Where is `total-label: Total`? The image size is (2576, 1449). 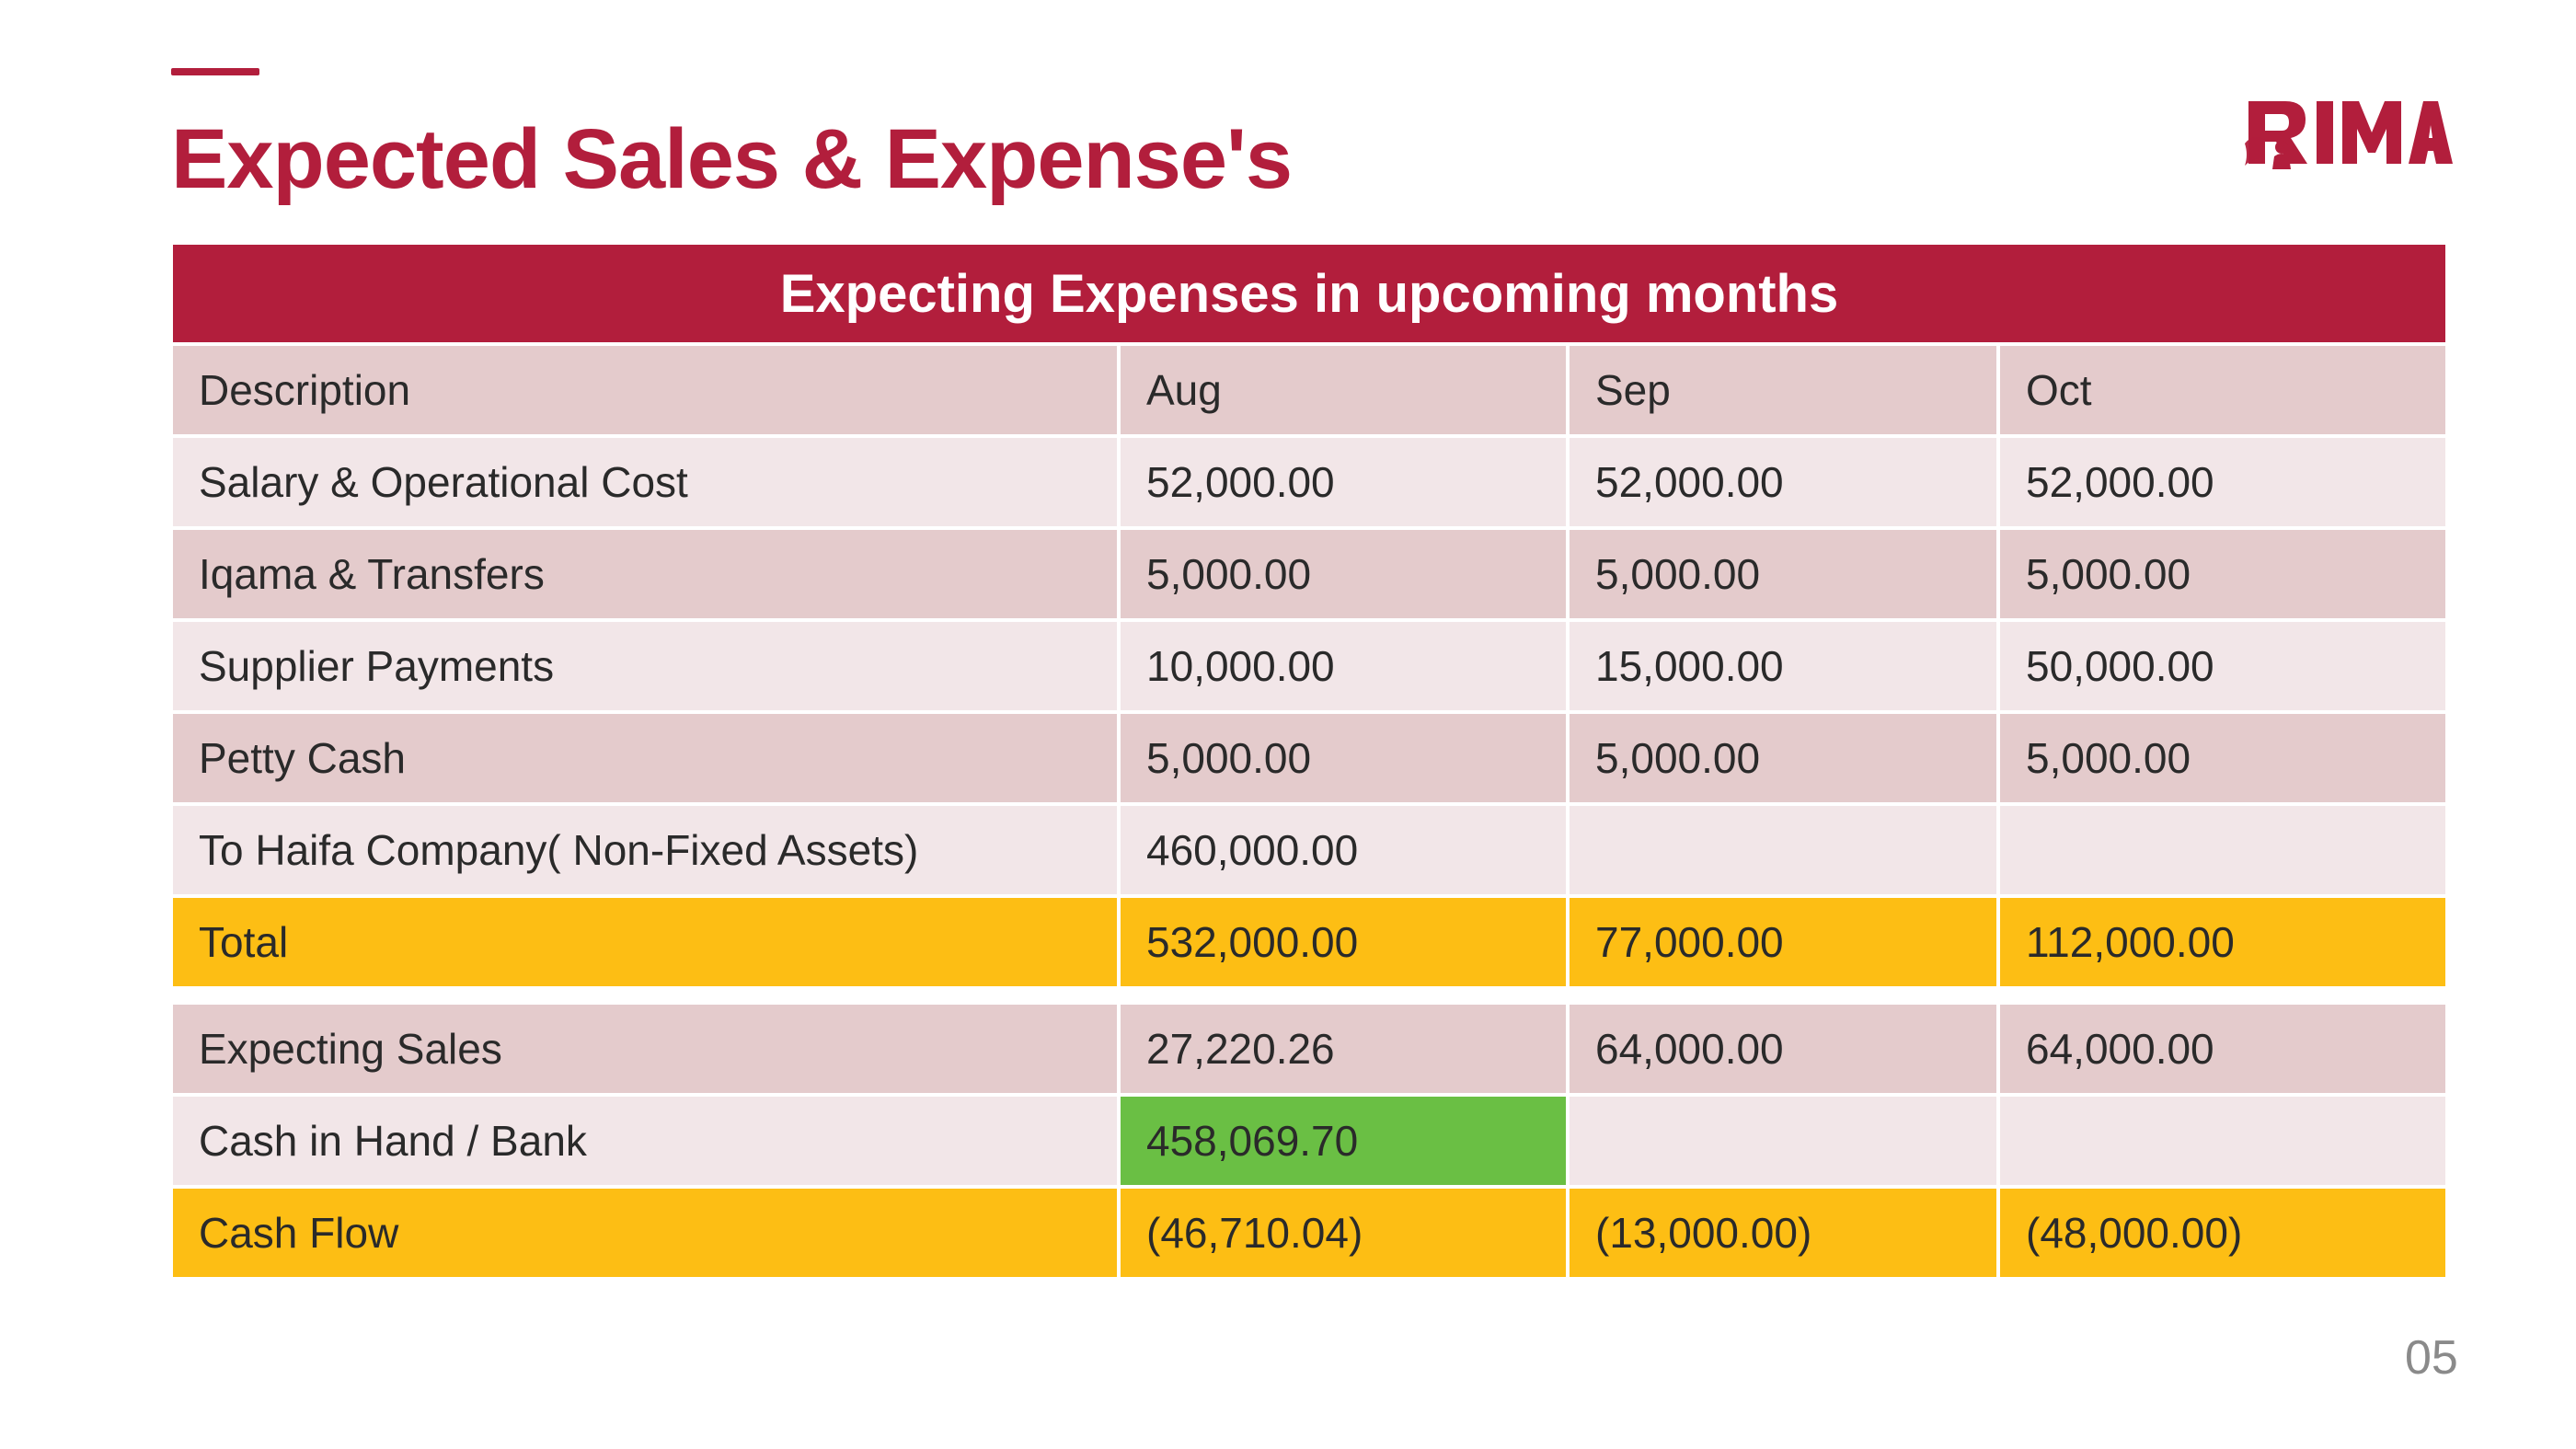
total-label: Total is located at coordinates (645, 942).